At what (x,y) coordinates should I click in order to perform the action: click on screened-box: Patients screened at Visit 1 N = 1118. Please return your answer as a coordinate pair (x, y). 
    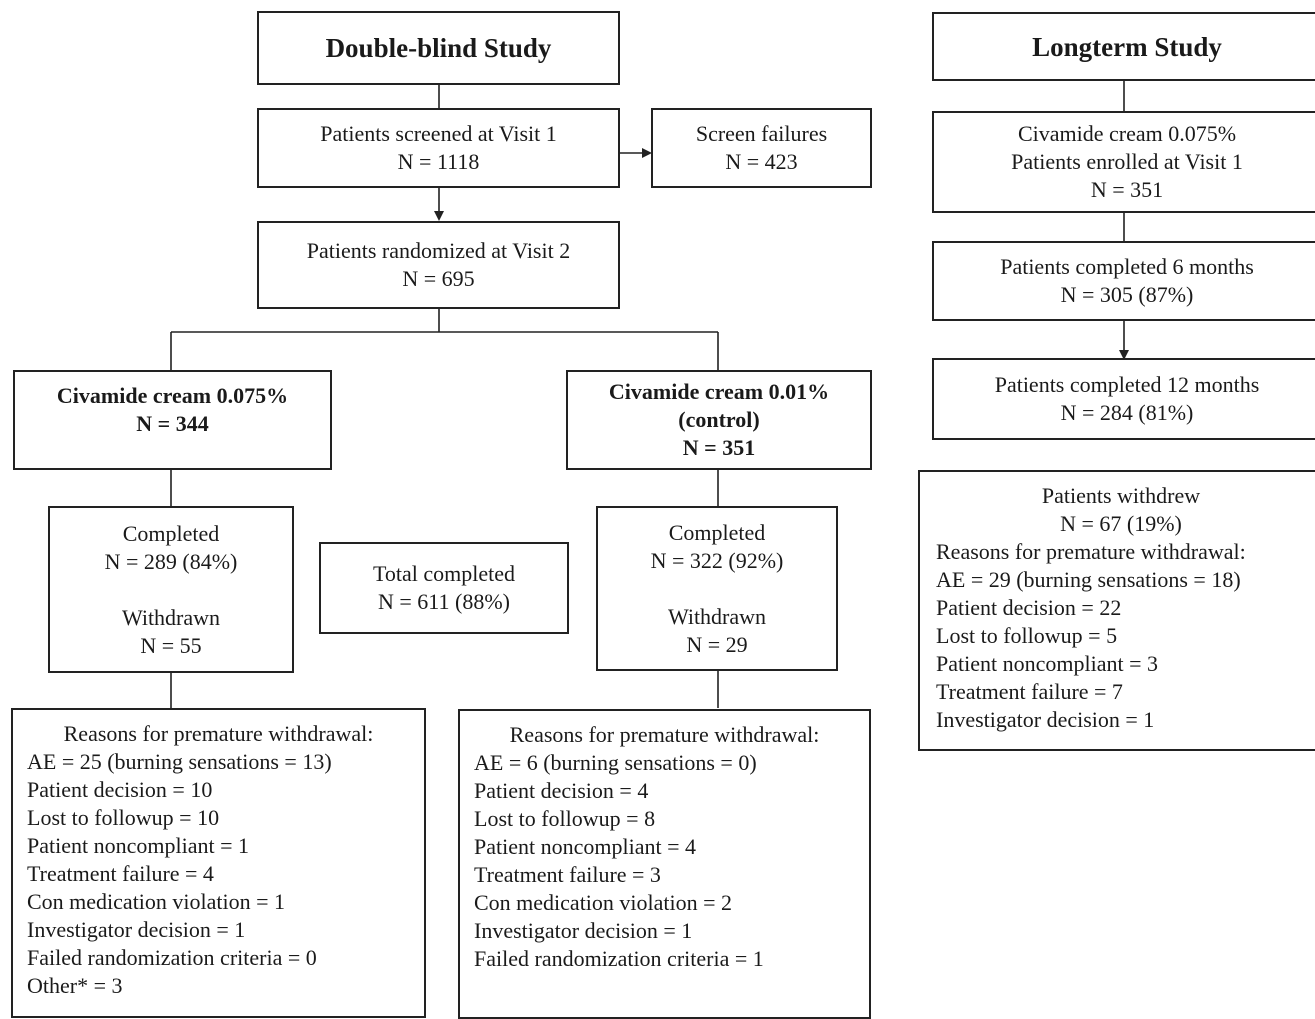
    Looking at the image, I should click on (438, 148).